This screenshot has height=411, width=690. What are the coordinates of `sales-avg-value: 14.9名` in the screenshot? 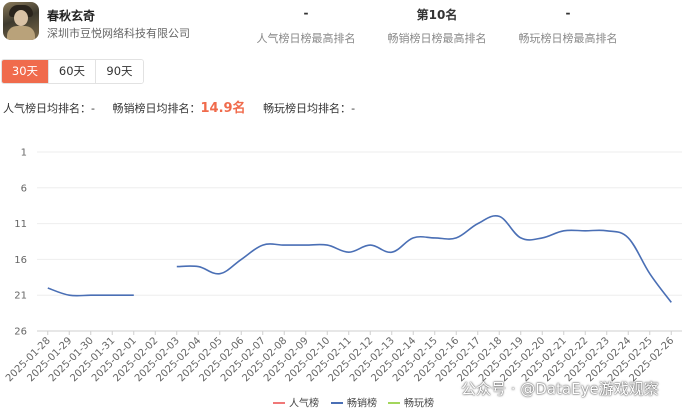 It's located at (223, 108).